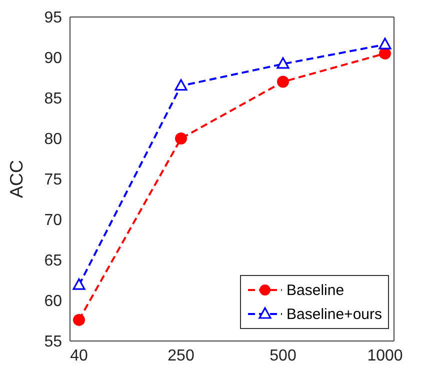 This screenshot has width=423, height=383. I want to click on y-tick-label: 65, so click(53, 261).